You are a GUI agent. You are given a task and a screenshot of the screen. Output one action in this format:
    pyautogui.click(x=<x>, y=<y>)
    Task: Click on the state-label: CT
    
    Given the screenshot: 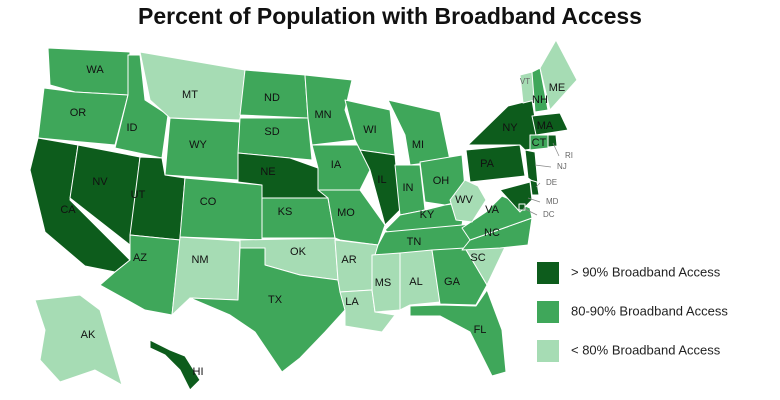 What is the action you would take?
    pyautogui.click(x=539, y=143)
    